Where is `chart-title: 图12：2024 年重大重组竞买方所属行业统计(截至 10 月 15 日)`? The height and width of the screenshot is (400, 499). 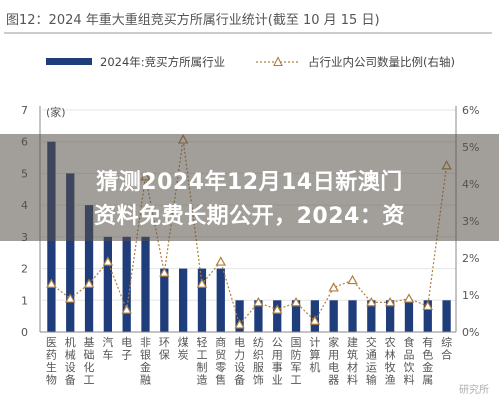
chart-title: 图12：2024 年重大重组竞买方所属行业统计(截至 10 月 15 日) is located at coordinates (193, 20).